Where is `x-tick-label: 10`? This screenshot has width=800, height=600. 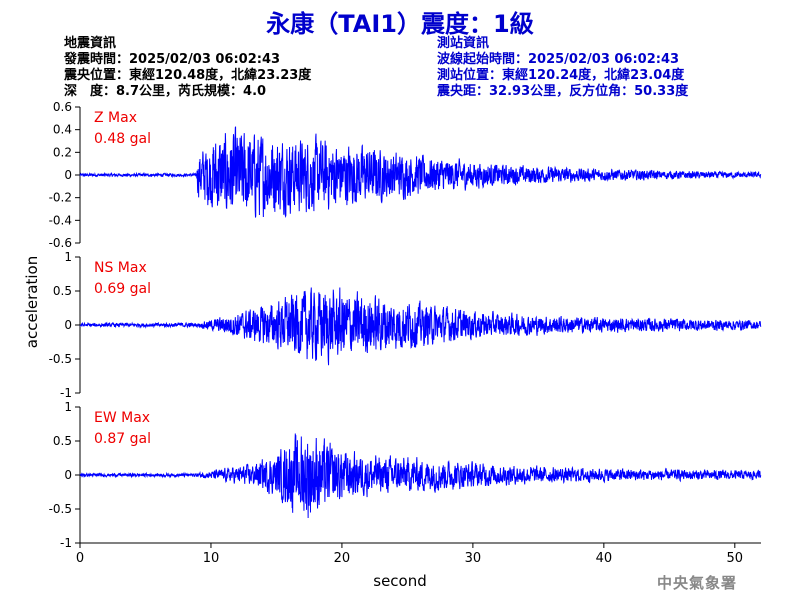
x-tick-label: 10 is located at coordinates (211, 558).